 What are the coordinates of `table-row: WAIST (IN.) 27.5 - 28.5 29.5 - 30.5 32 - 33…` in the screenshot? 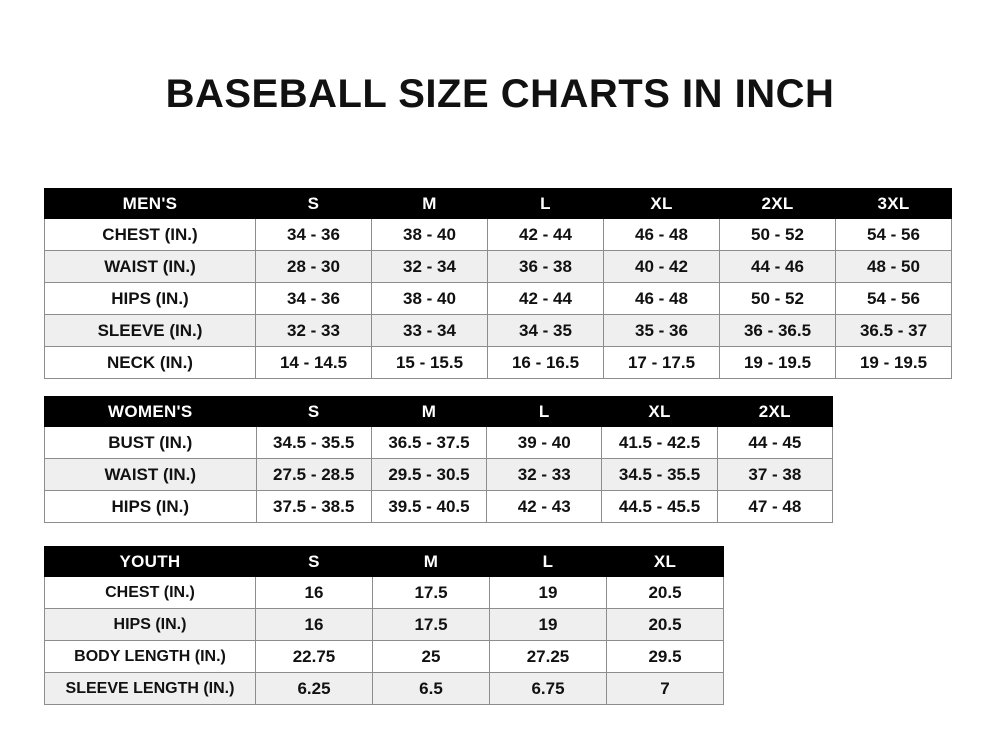 It's located at (439, 474).